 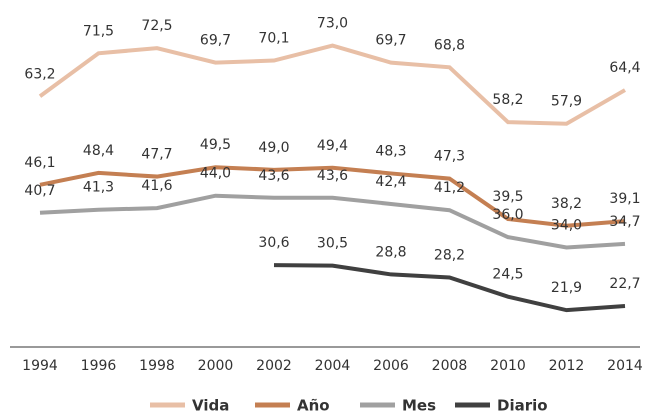 I want to click on data-label: 28,2, so click(x=449, y=256).